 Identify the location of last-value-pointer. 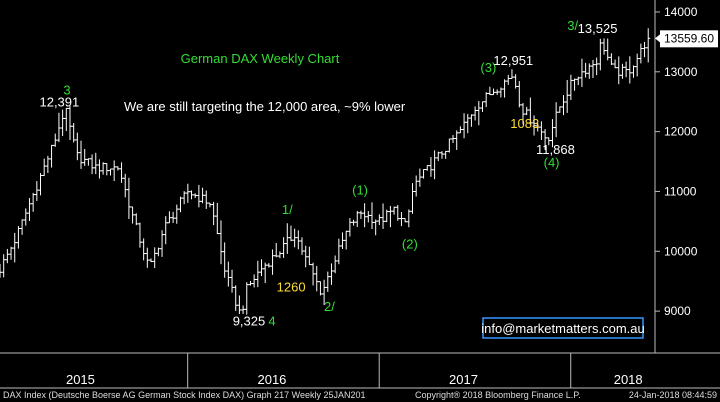
(657, 38).